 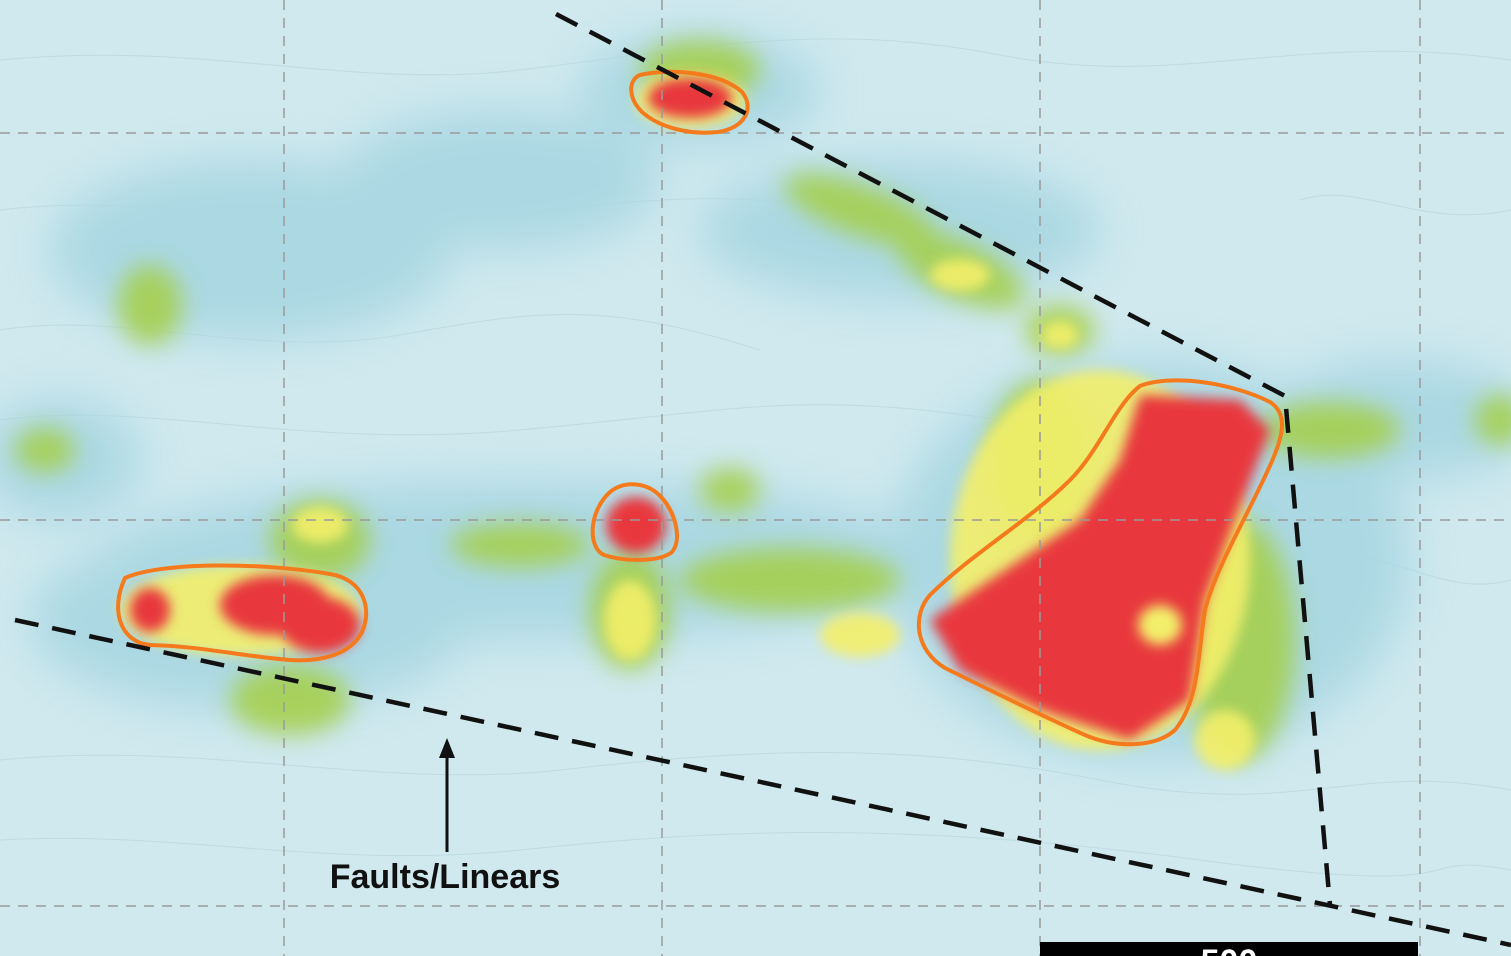 What do you see at coordinates (1100, 562) in the screenshot?
I see `anomaly-outline-east` at bounding box center [1100, 562].